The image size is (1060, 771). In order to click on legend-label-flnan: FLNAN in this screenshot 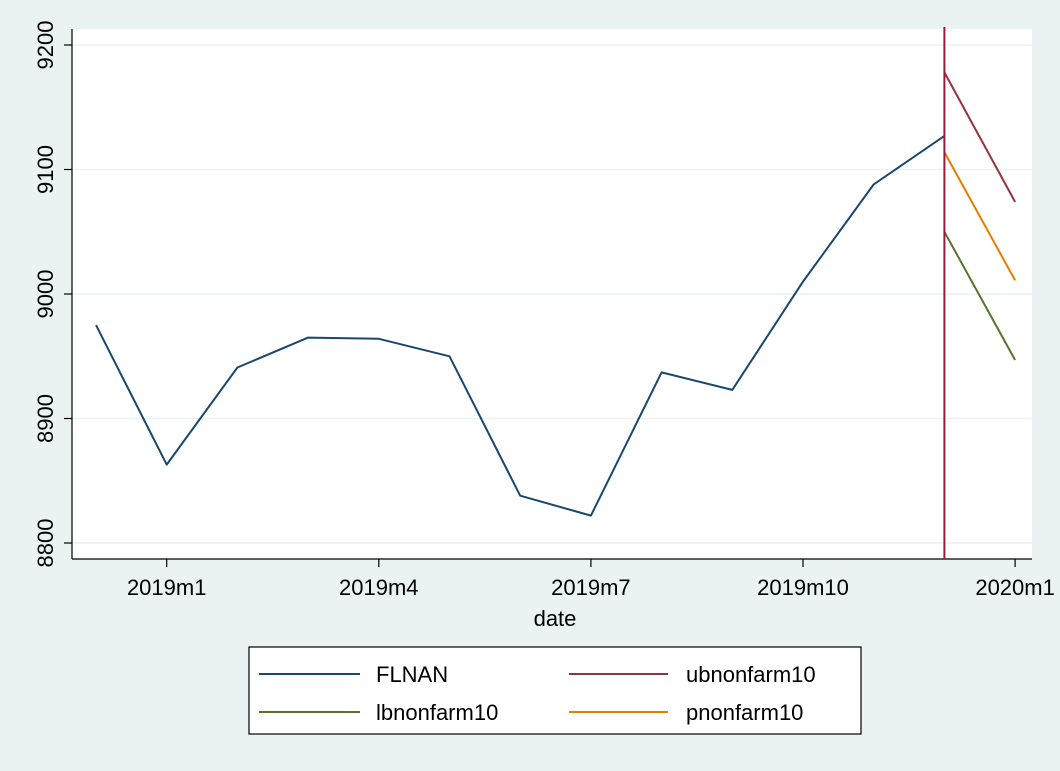, I will do `click(412, 674)`.